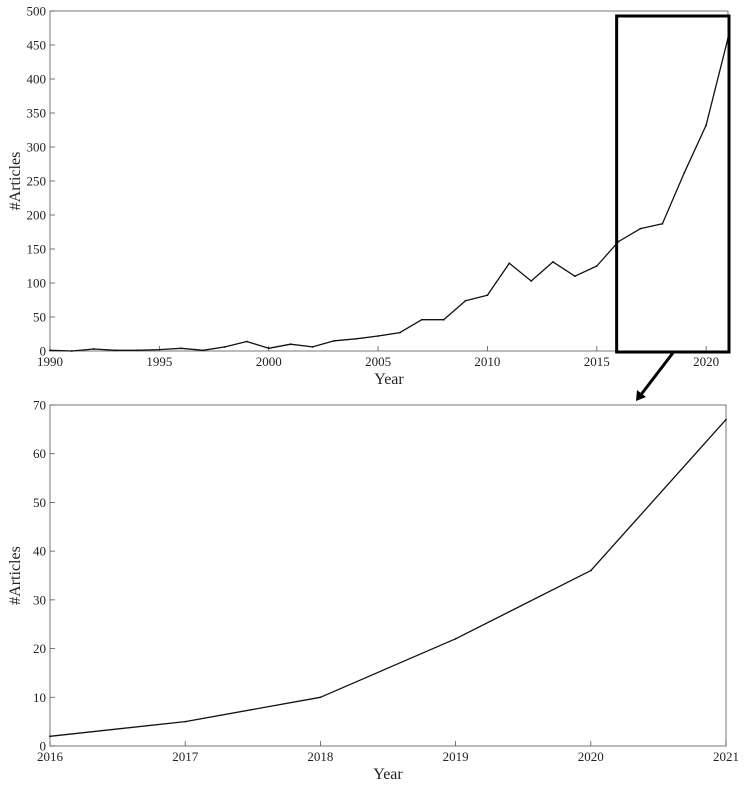 The image size is (747, 792). I want to click on y-tick-label: 10, so click(39, 697).